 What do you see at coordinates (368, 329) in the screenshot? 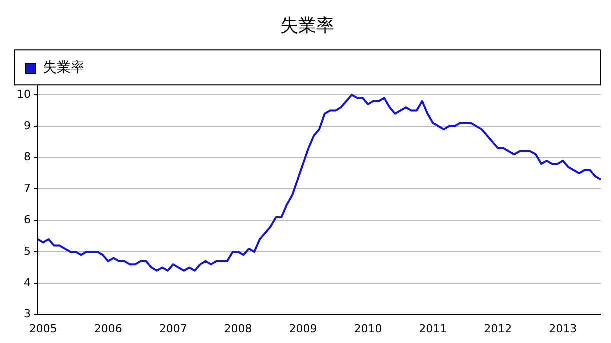
I see `x-tick-label: 2010` at bounding box center [368, 329].